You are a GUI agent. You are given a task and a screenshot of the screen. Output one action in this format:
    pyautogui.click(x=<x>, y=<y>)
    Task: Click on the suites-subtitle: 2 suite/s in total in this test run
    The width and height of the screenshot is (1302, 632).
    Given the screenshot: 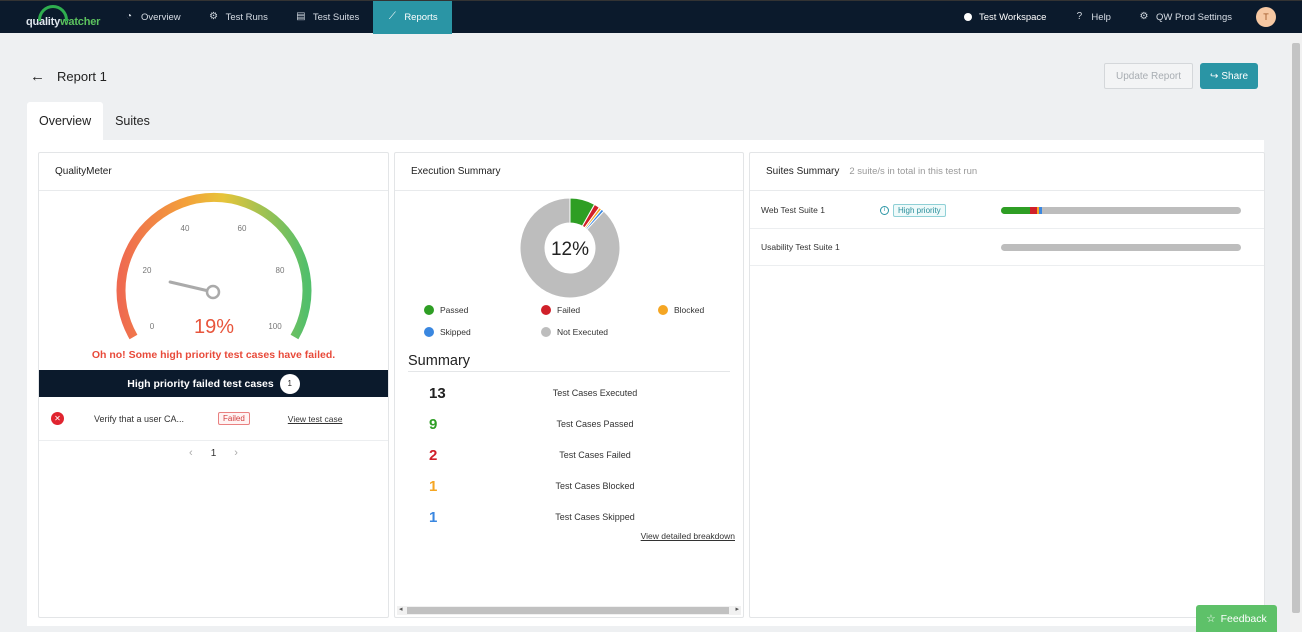 What is the action you would take?
    pyautogui.click(x=913, y=171)
    